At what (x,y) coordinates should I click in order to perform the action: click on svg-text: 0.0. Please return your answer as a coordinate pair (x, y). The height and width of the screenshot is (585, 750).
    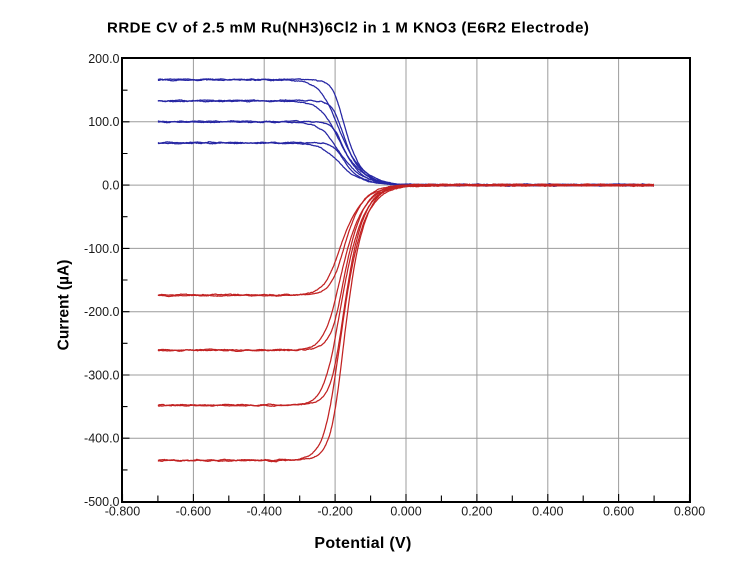
    Looking at the image, I should click on (110, 186).